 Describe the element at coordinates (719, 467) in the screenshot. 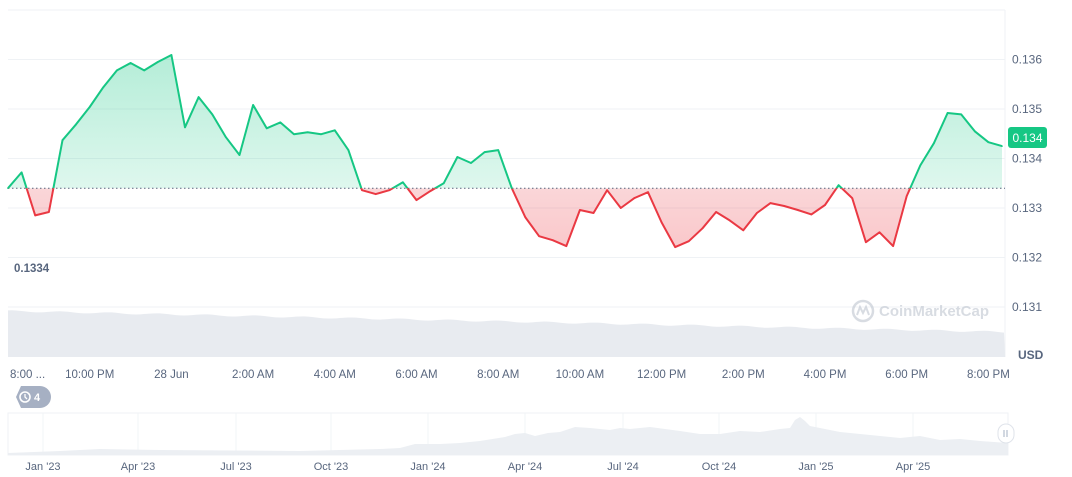

I see `navigator-label: Oct '24` at that location.